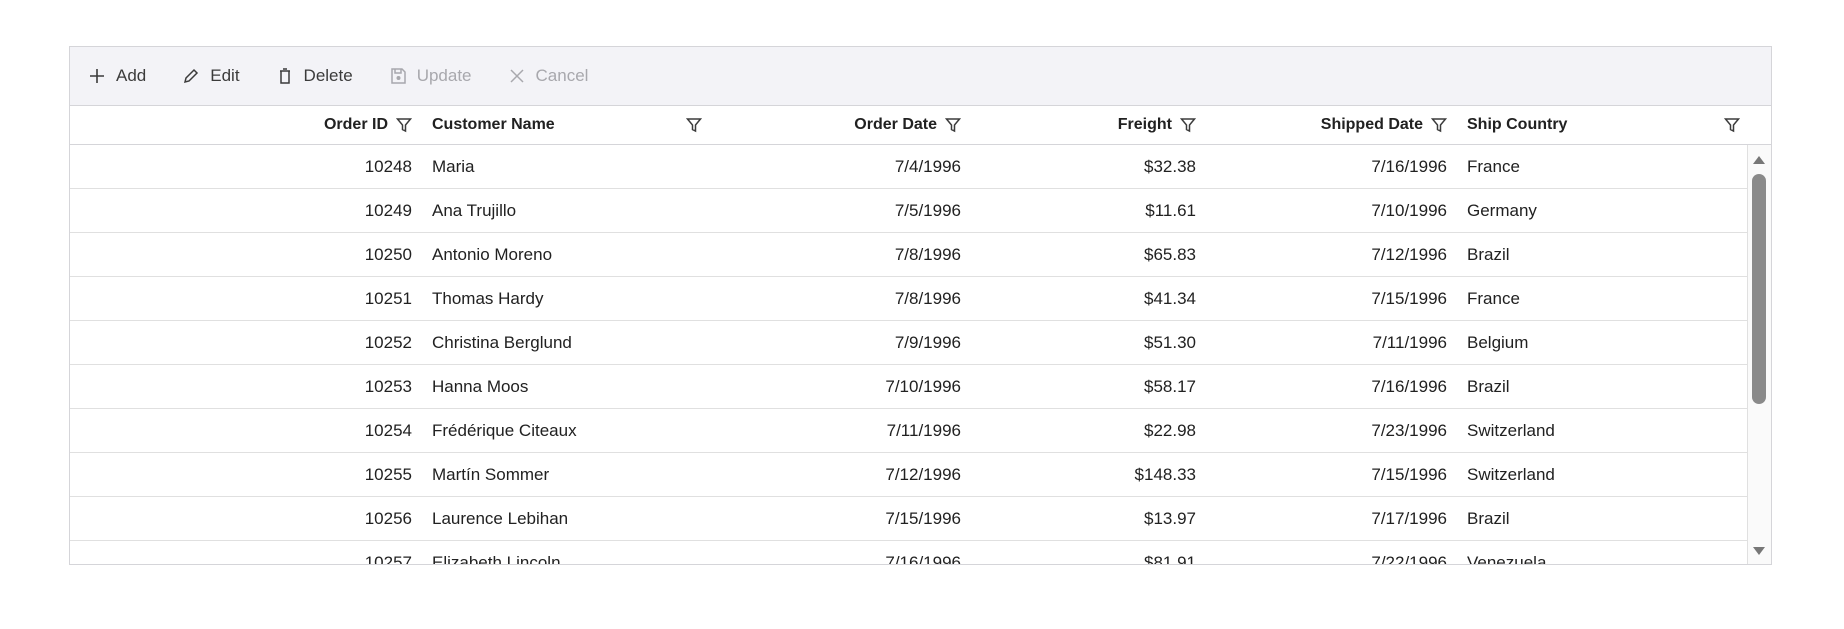 The height and width of the screenshot is (629, 1844). What do you see at coordinates (388, 342) in the screenshot?
I see `cell: 10252` at bounding box center [388, 342].